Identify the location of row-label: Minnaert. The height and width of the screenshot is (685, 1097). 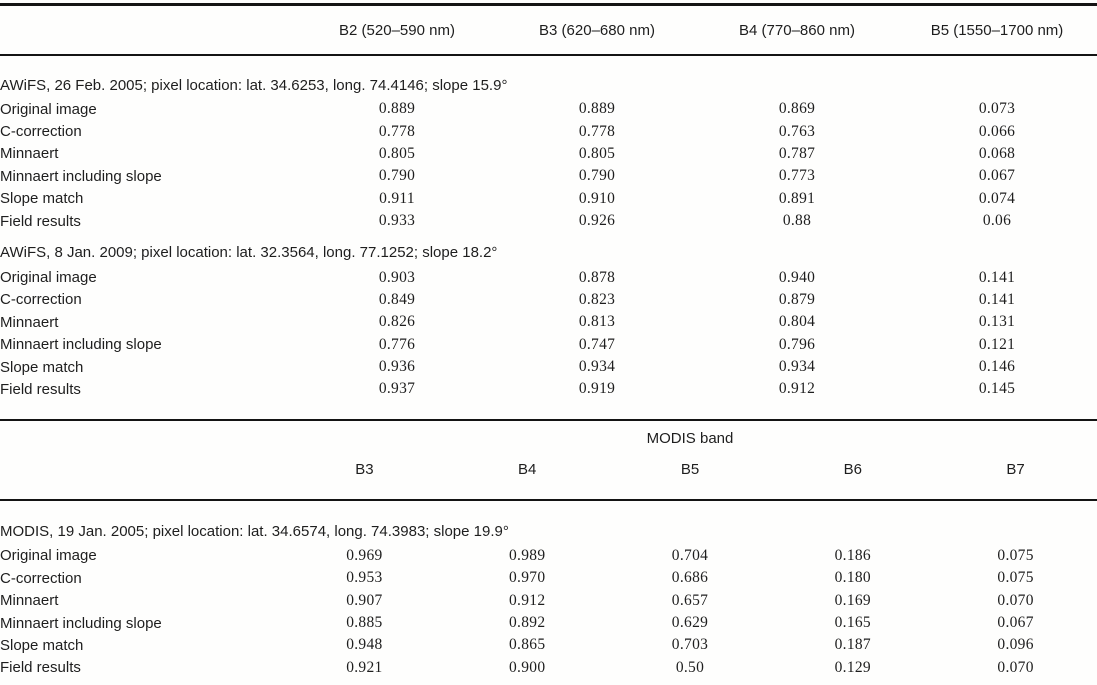
(29, 322).